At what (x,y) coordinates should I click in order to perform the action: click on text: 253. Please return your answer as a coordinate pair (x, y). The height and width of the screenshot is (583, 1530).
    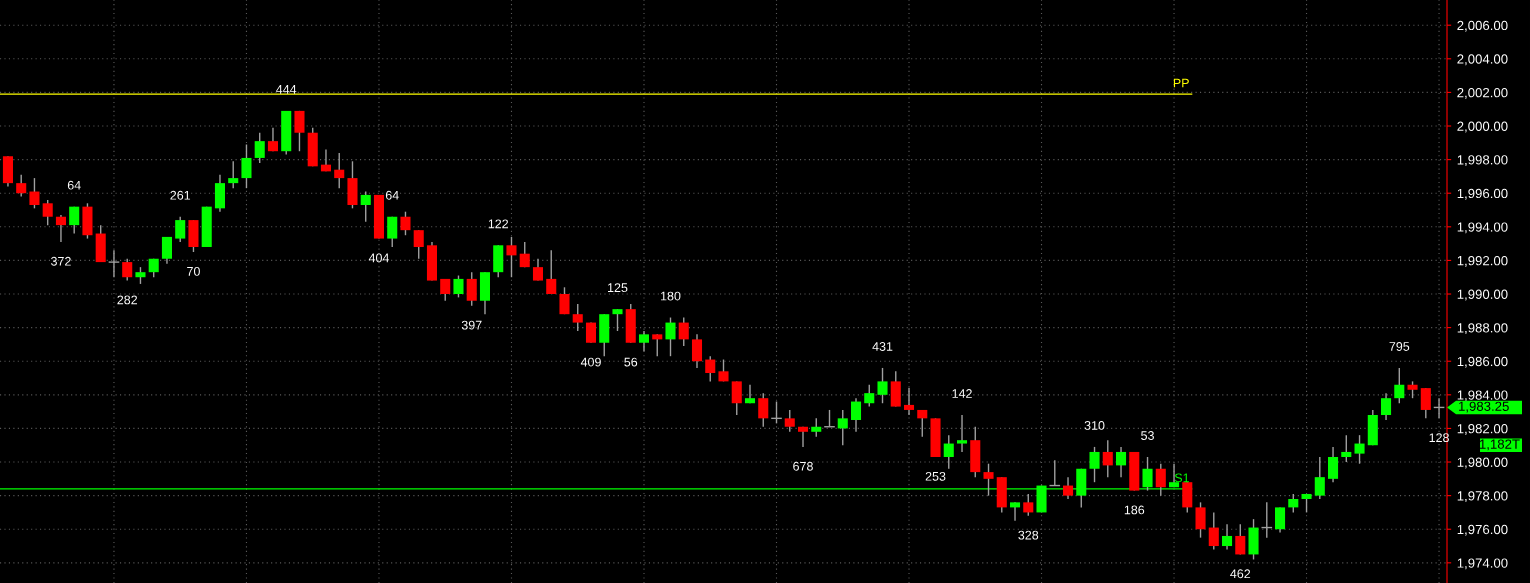
    Looking at the image, I should click on (935, 476).